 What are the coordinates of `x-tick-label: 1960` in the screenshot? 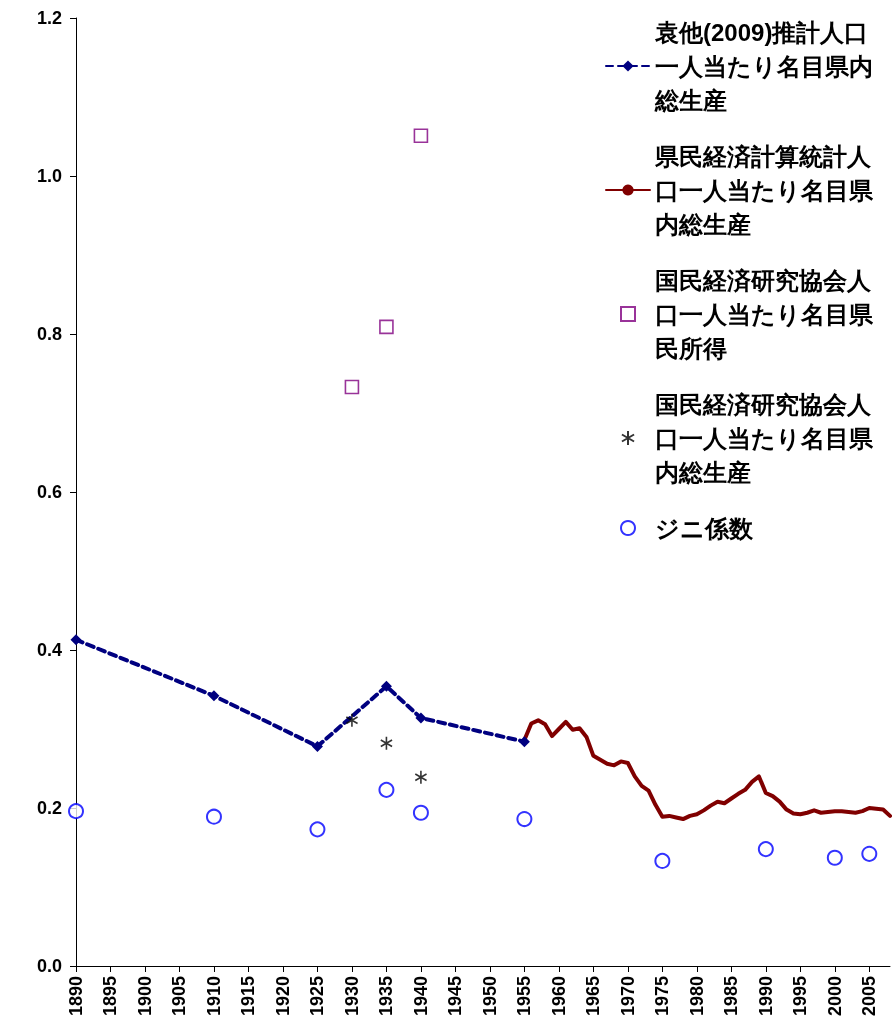 It's located at (558, 996).